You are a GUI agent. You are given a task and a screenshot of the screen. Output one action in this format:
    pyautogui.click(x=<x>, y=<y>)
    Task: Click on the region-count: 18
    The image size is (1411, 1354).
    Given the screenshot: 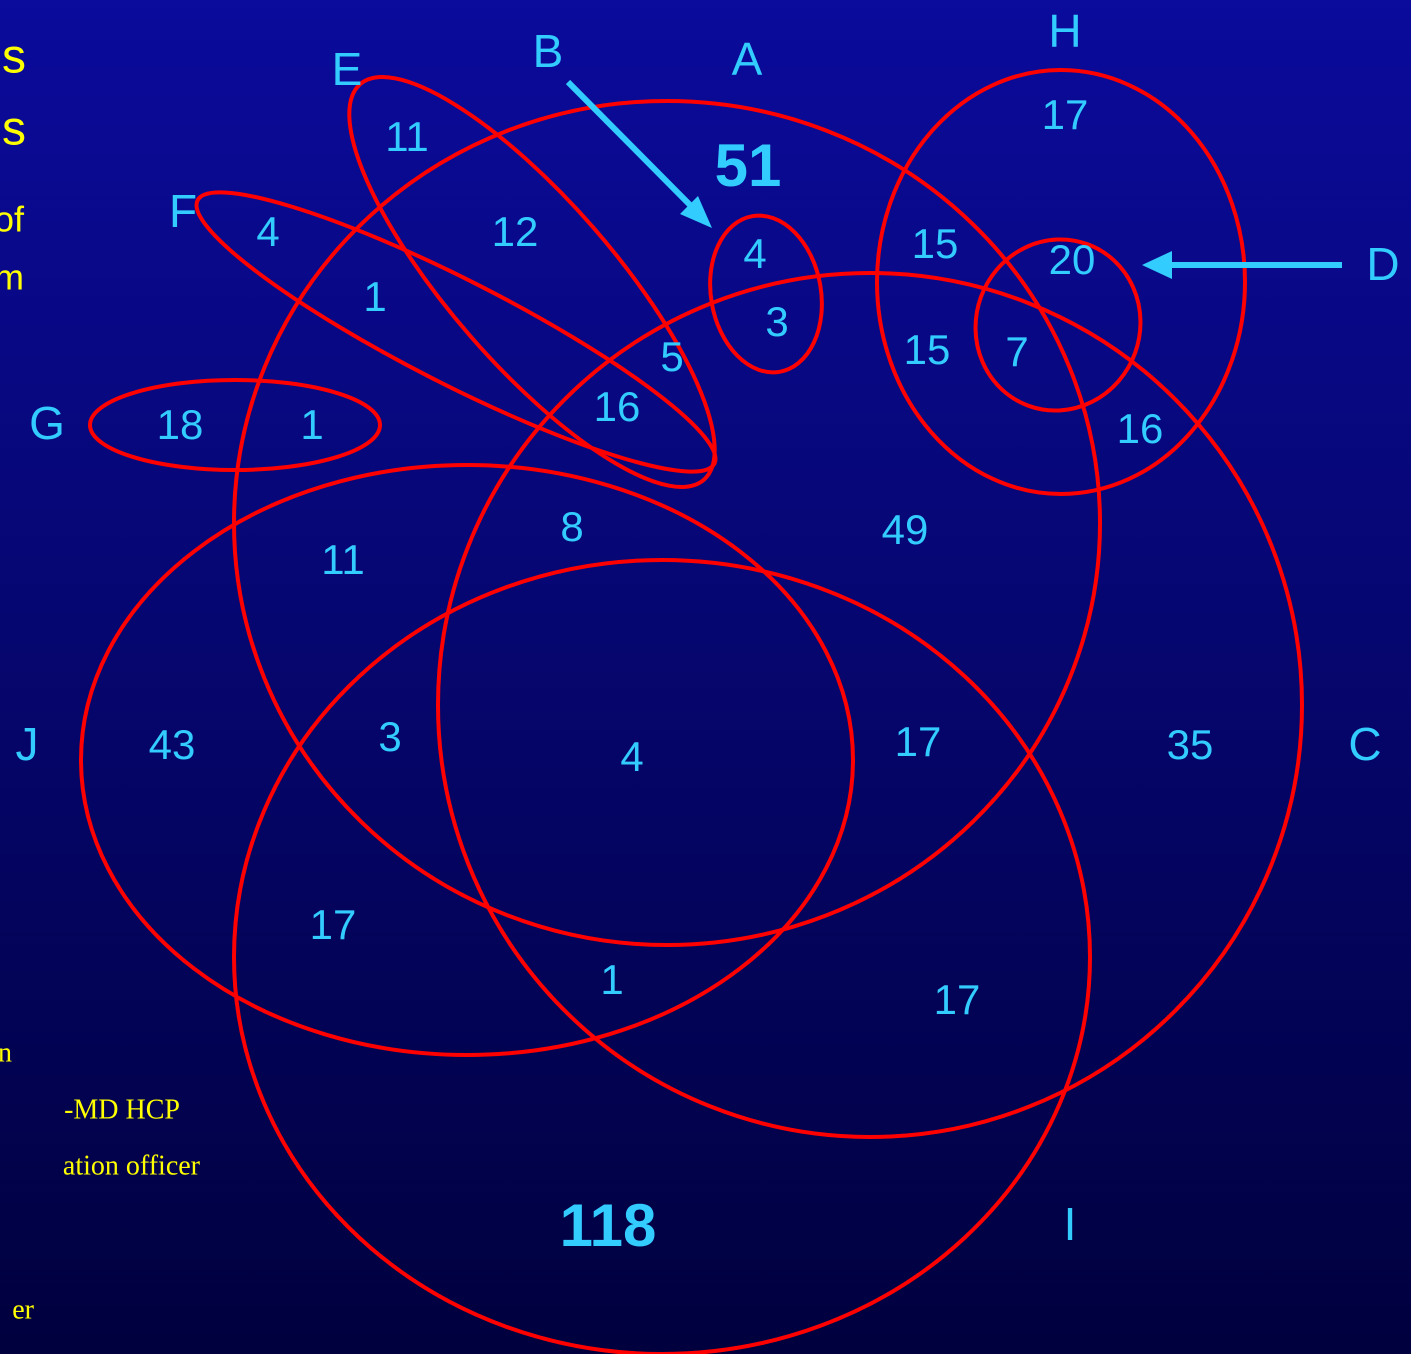 What is the action you would take?
    pyautogui.click(x=180, y=424)
    